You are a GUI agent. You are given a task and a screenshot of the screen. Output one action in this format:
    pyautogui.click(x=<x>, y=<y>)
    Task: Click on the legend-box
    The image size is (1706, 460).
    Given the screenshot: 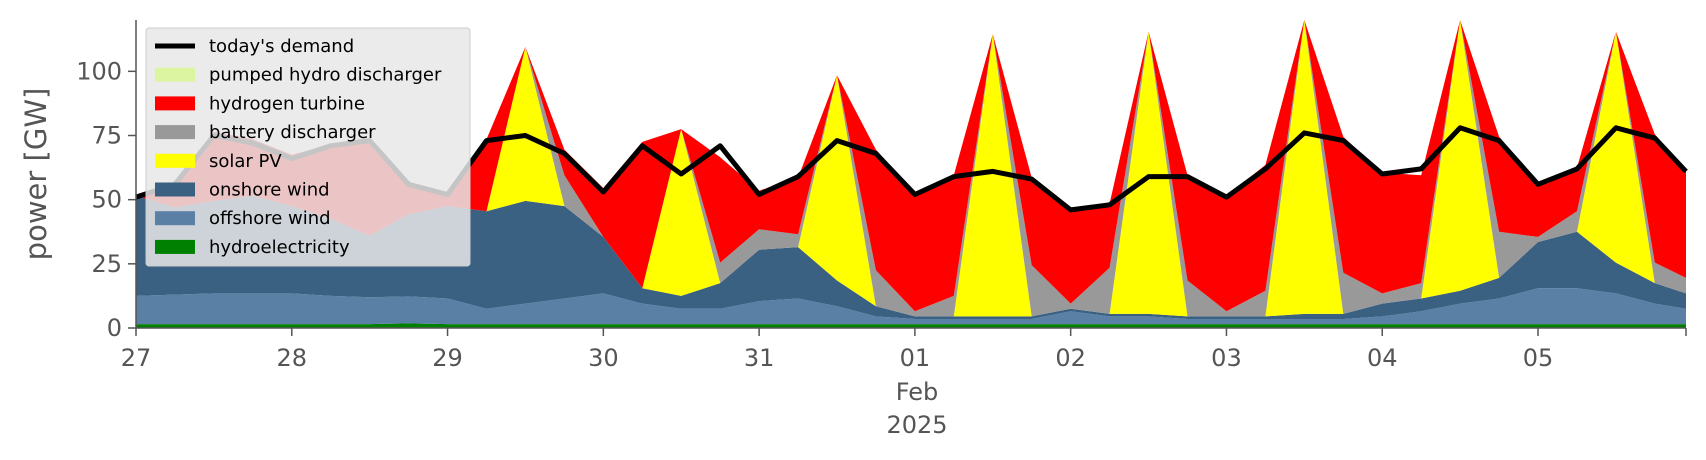 What is the action you would take?
    pyautogui.click(x=308, y=147)
    